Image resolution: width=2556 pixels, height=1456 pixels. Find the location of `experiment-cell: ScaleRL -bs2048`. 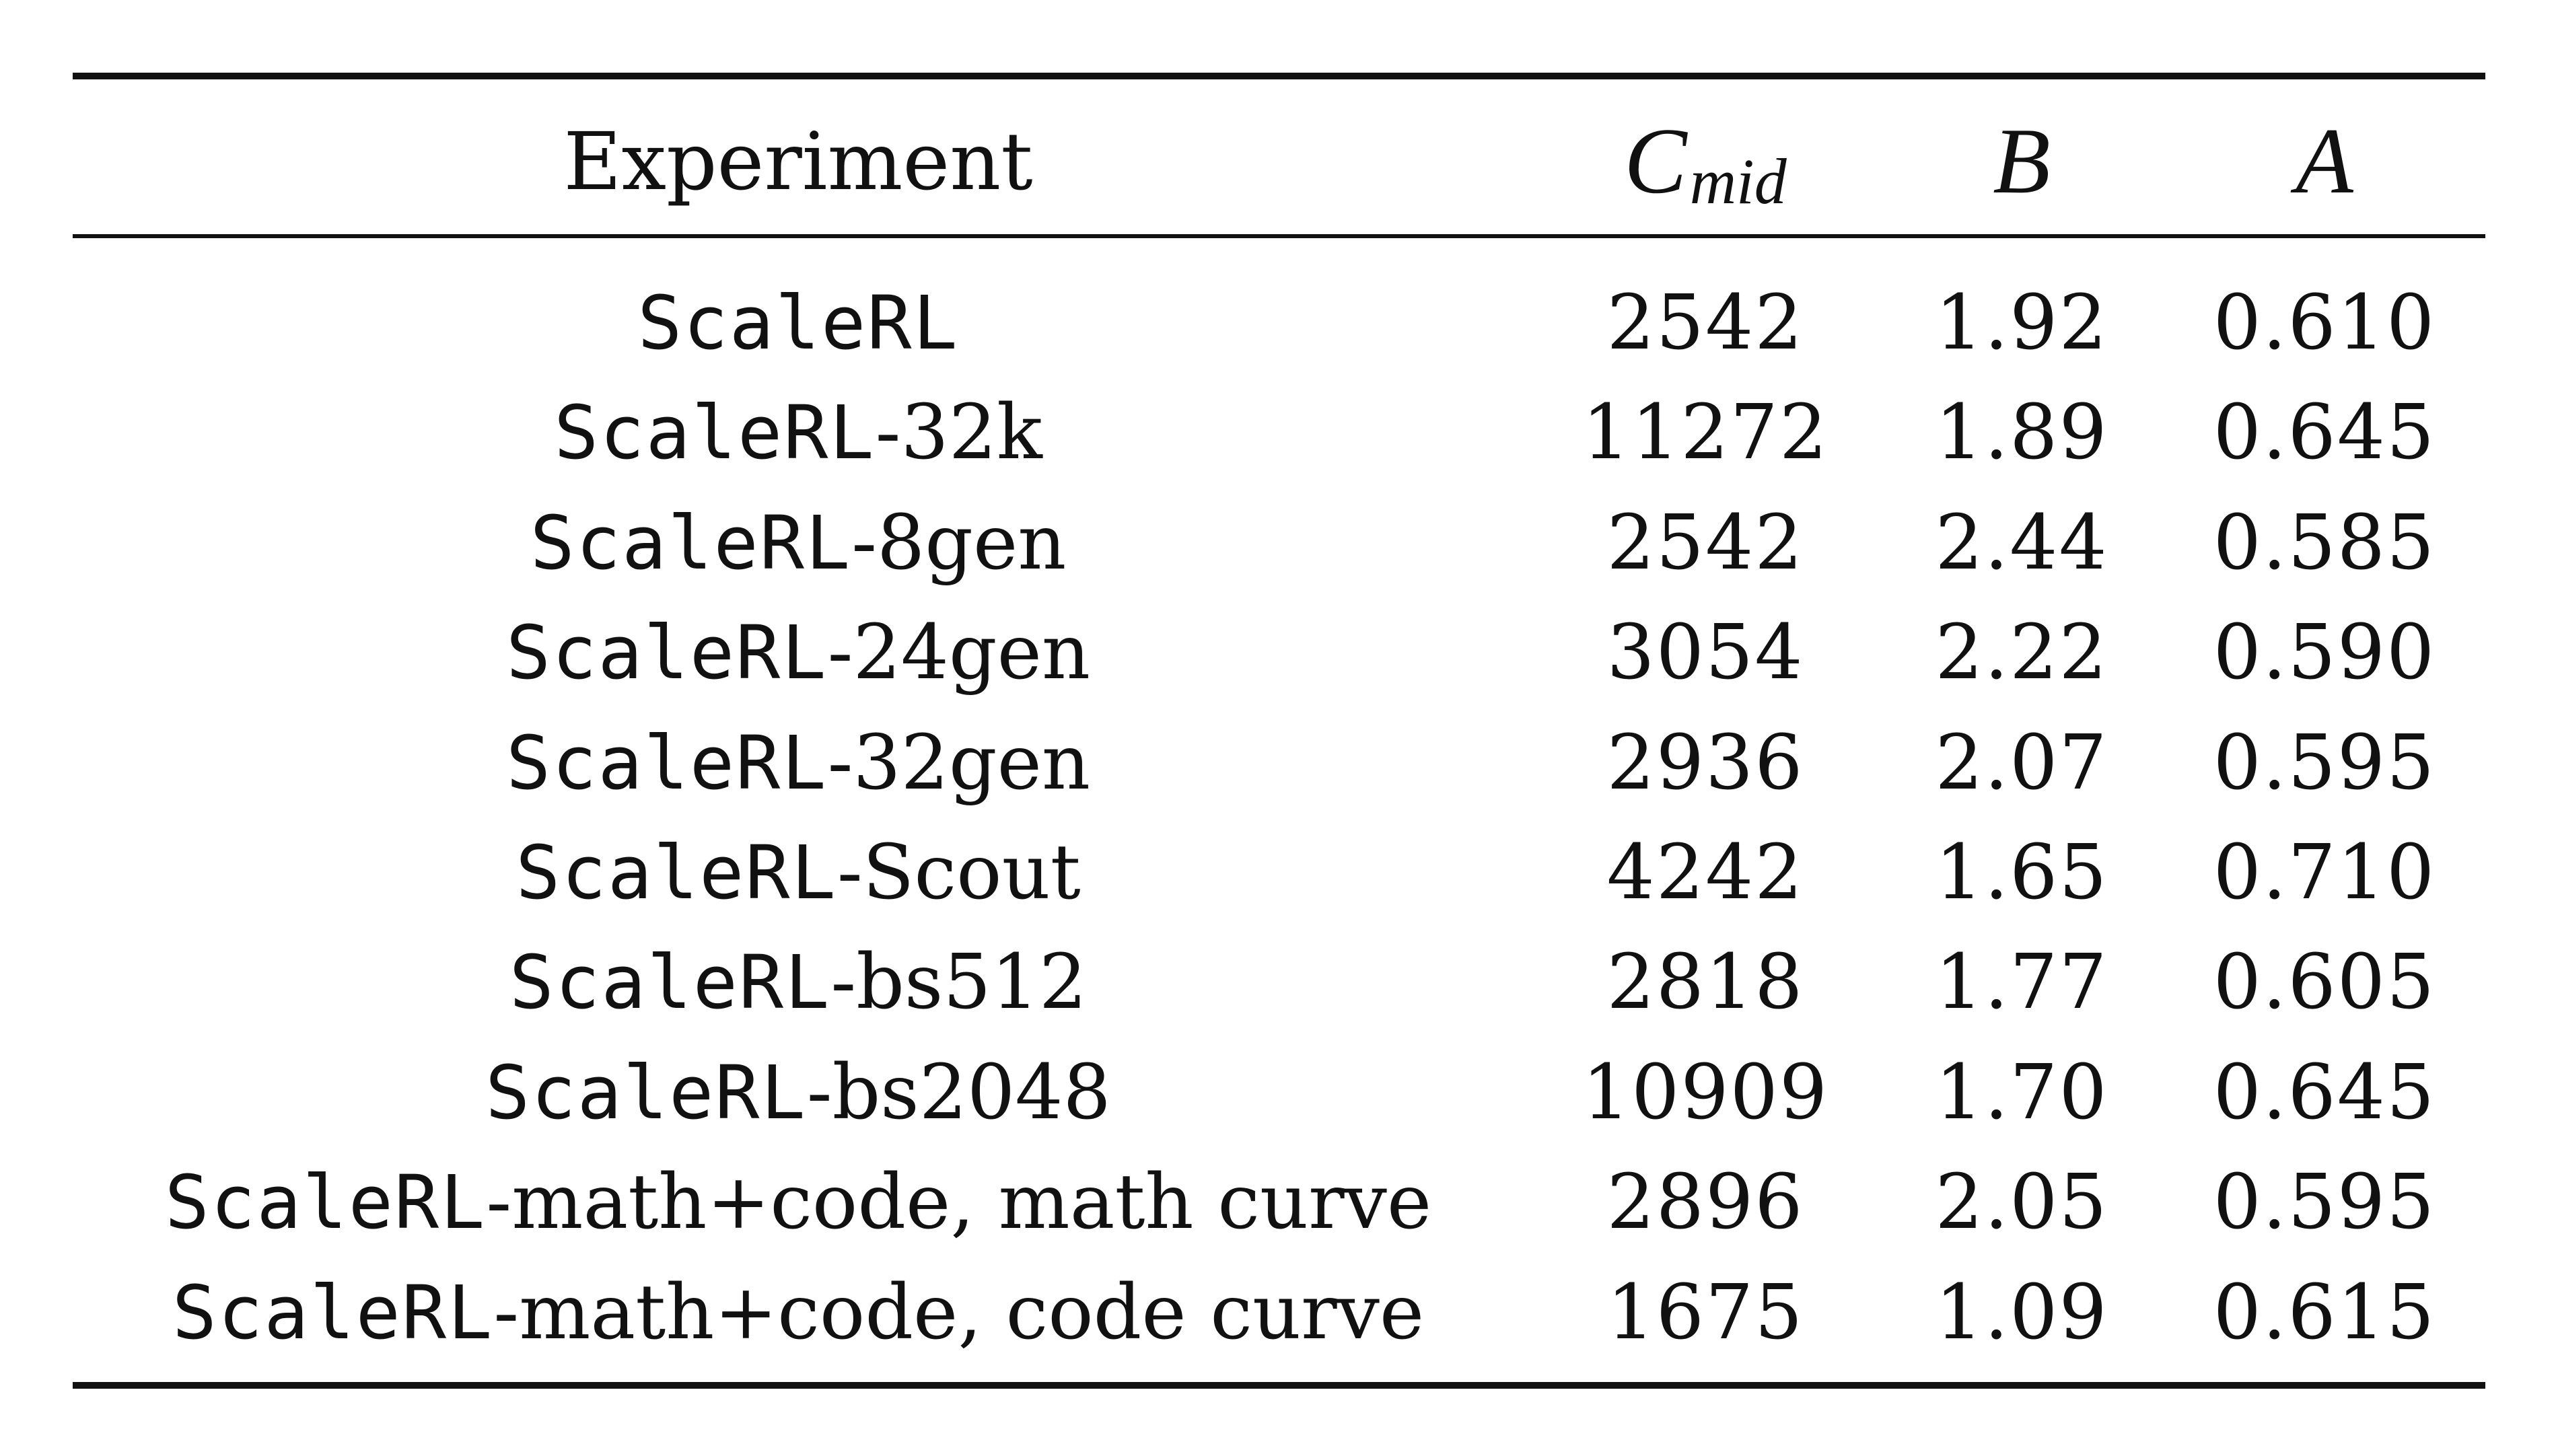

experiment-cell: ScaleRL -bs2048 is located at coordinates (798, 1092).